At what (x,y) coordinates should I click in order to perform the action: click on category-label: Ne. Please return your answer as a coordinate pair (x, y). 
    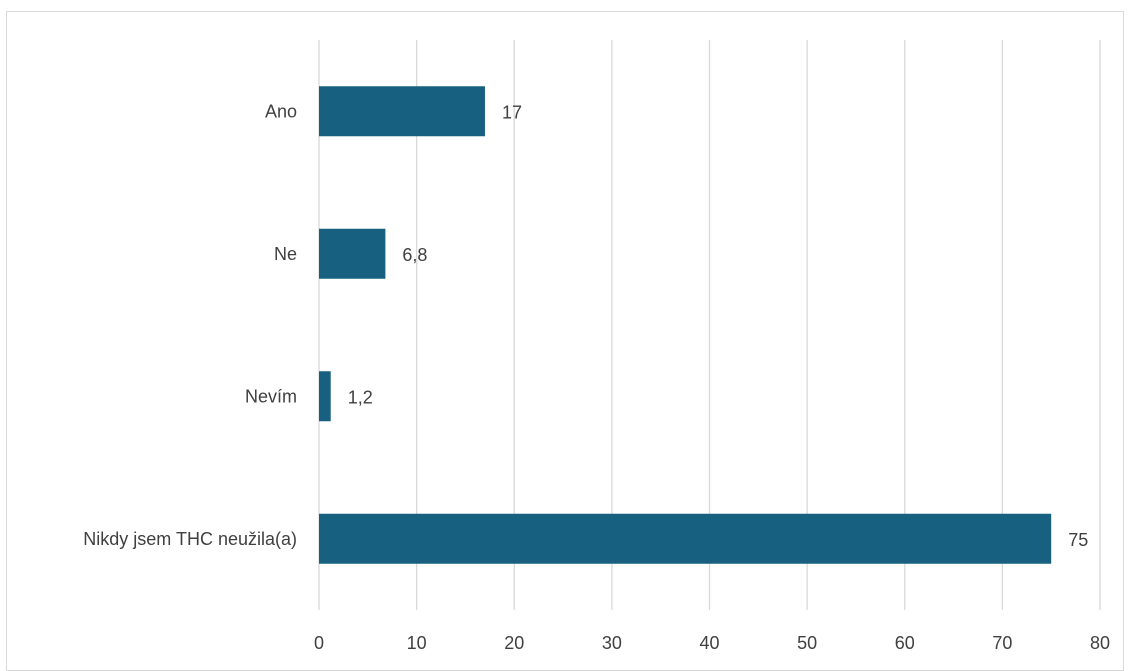
    Looking at the image, I should click on (285, 254).